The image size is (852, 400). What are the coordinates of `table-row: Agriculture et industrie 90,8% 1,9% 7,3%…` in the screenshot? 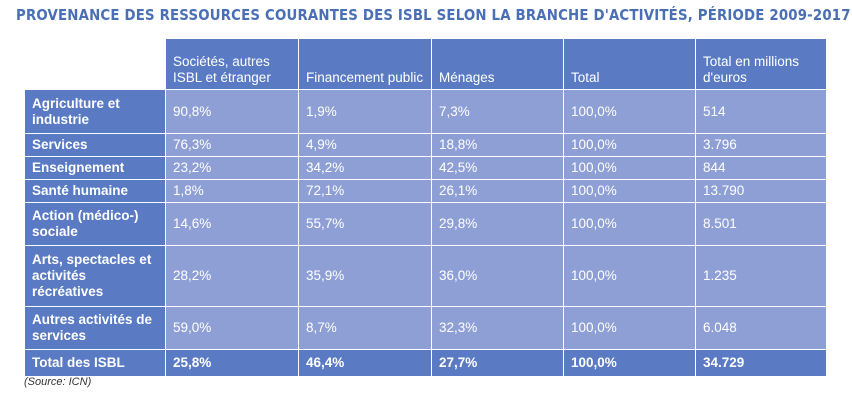 It's located at (425, 111).